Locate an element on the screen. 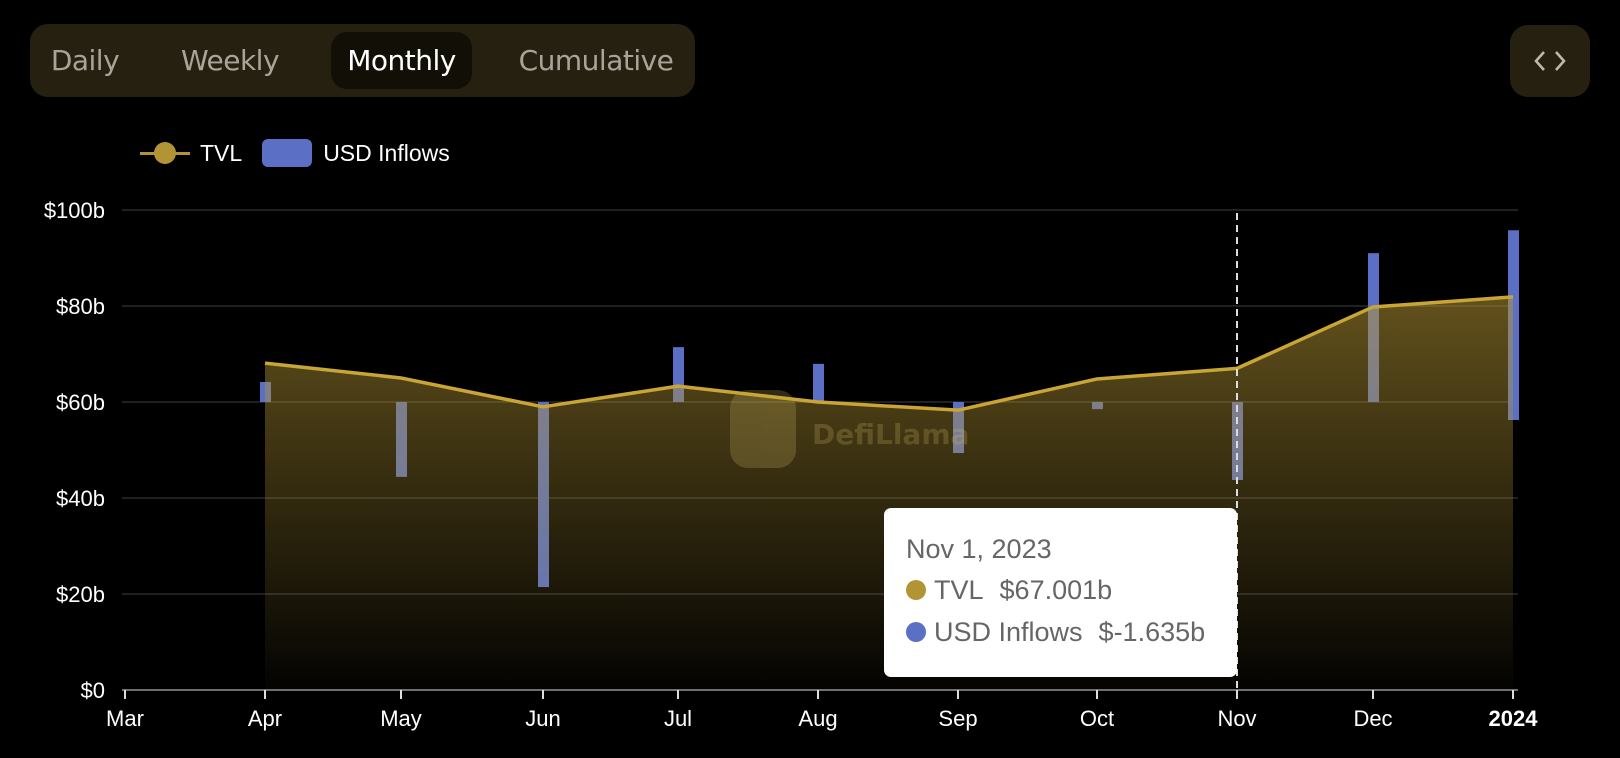 The image size is (1620, 758). svg-text: $20b is located at coordinates (80, 594).